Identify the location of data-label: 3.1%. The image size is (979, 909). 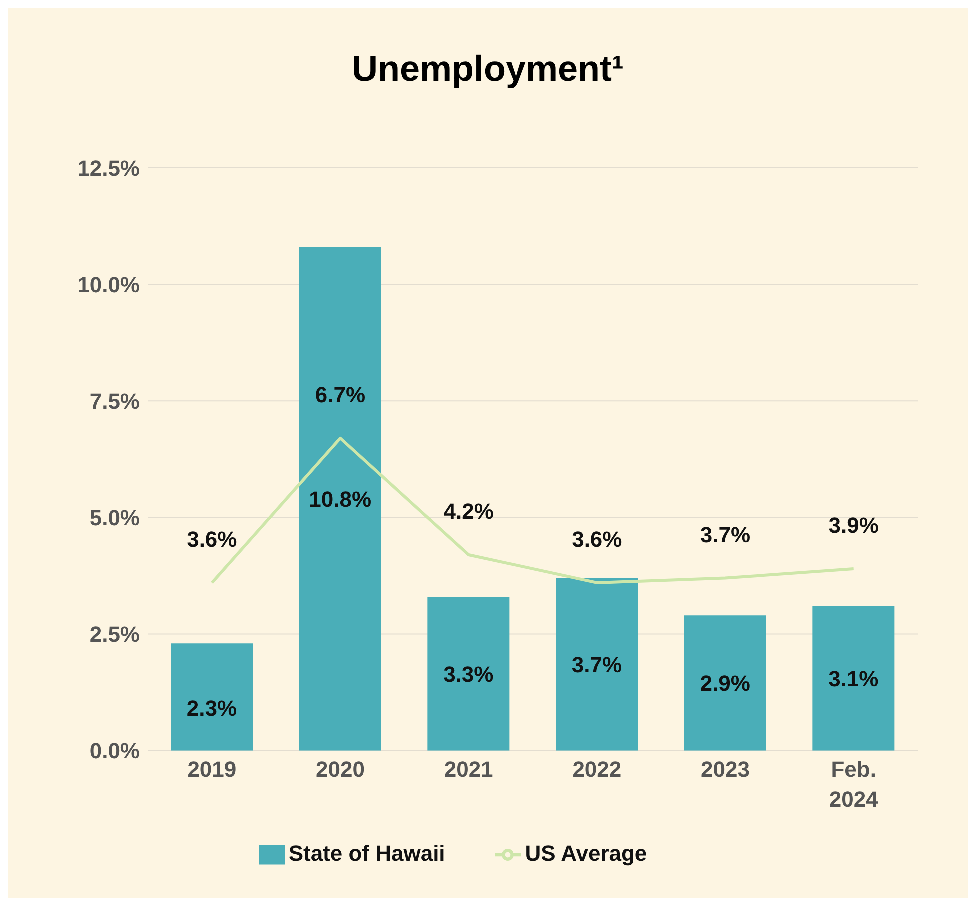
(853, 679).